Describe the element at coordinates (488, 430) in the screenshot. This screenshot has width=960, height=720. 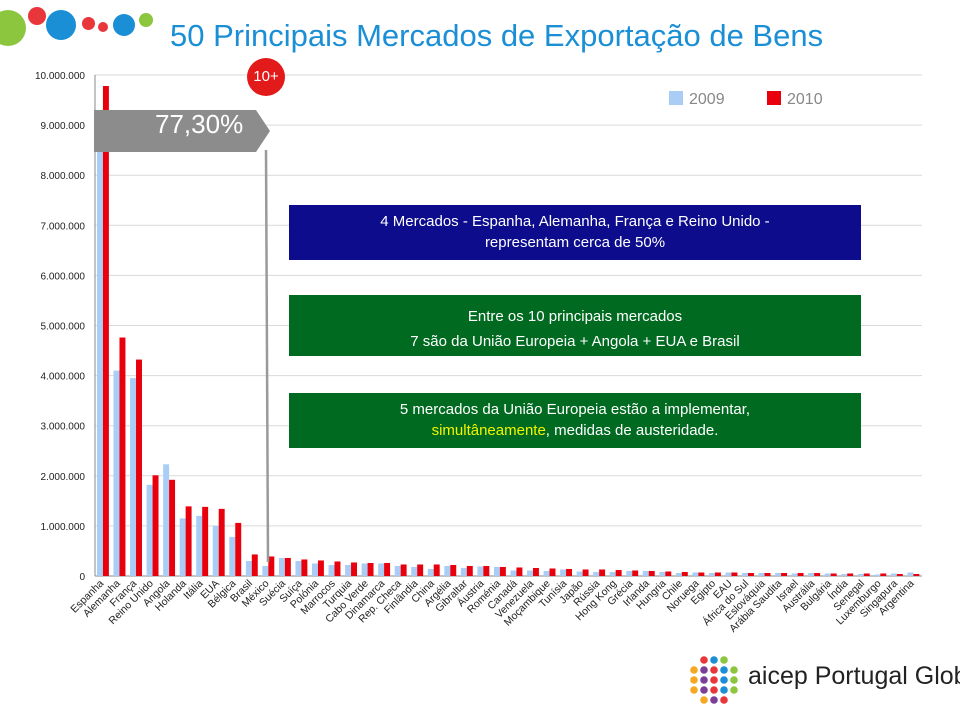
I see `note-austerity-highlight: simultâneamente` at that location.